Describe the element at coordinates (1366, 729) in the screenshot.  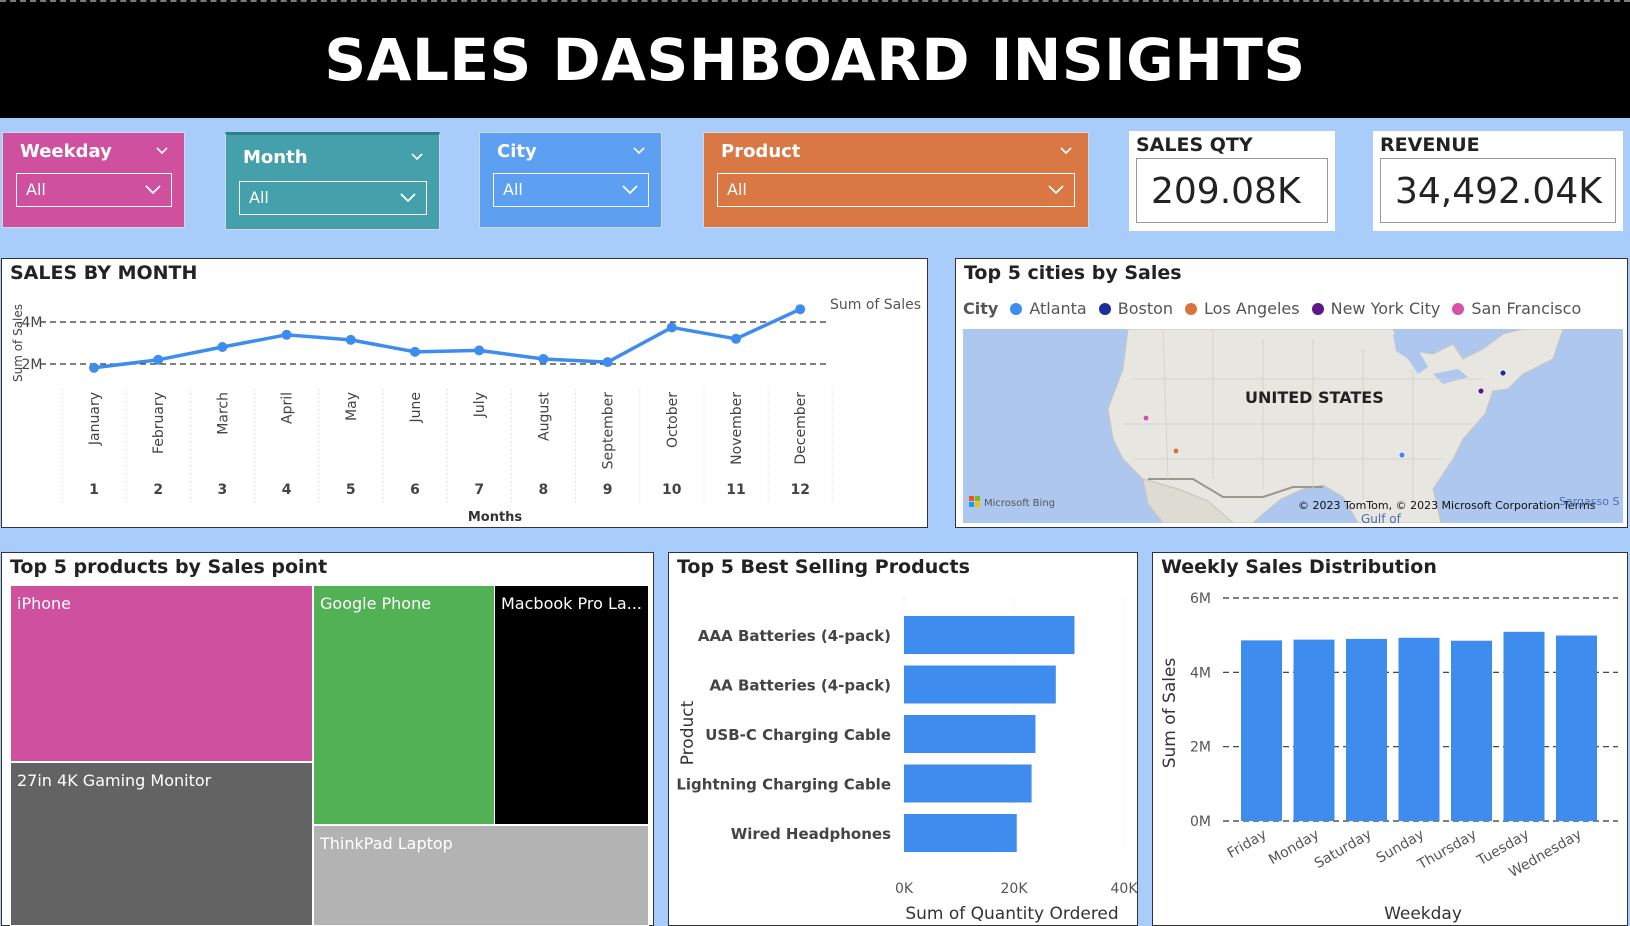
I see `bar-saturday` at that location.